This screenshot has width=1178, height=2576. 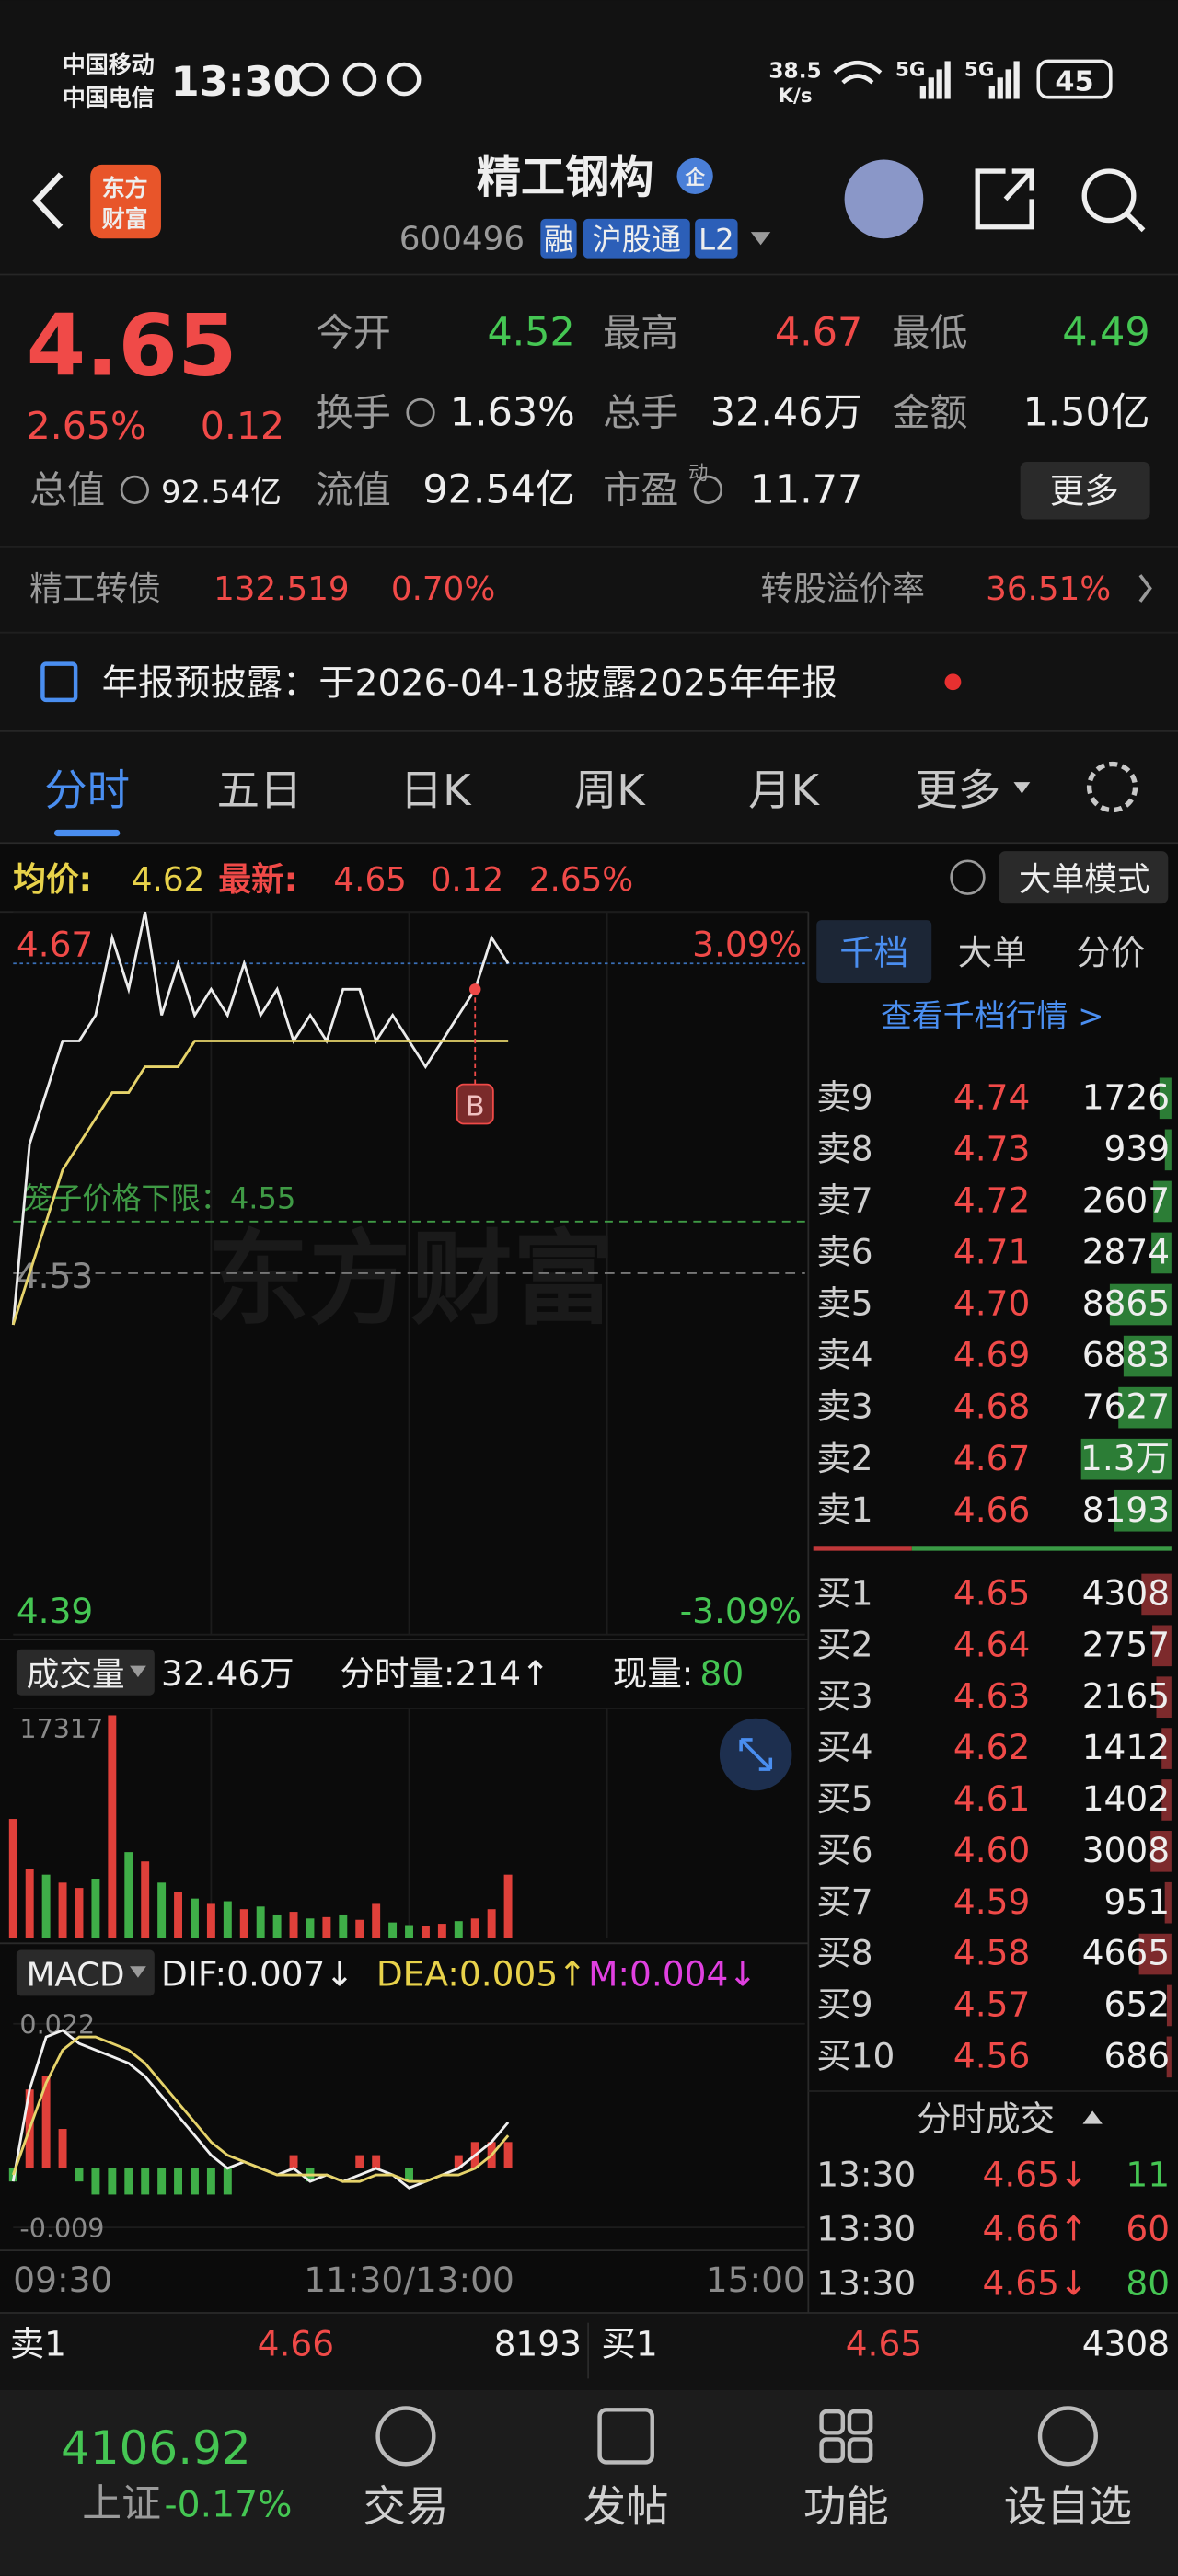 What do you see at coordinates (436, 790) in the screenshot?
I see `tab: 日K` at bounding box center [436, 790].